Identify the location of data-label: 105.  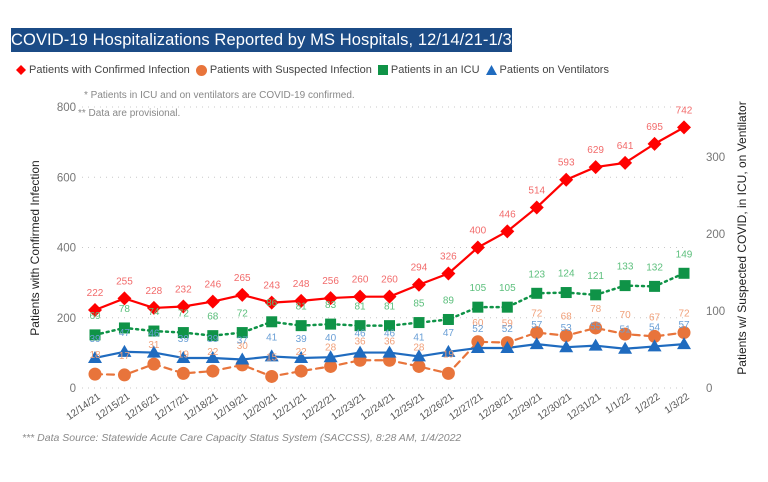
(507, 288).